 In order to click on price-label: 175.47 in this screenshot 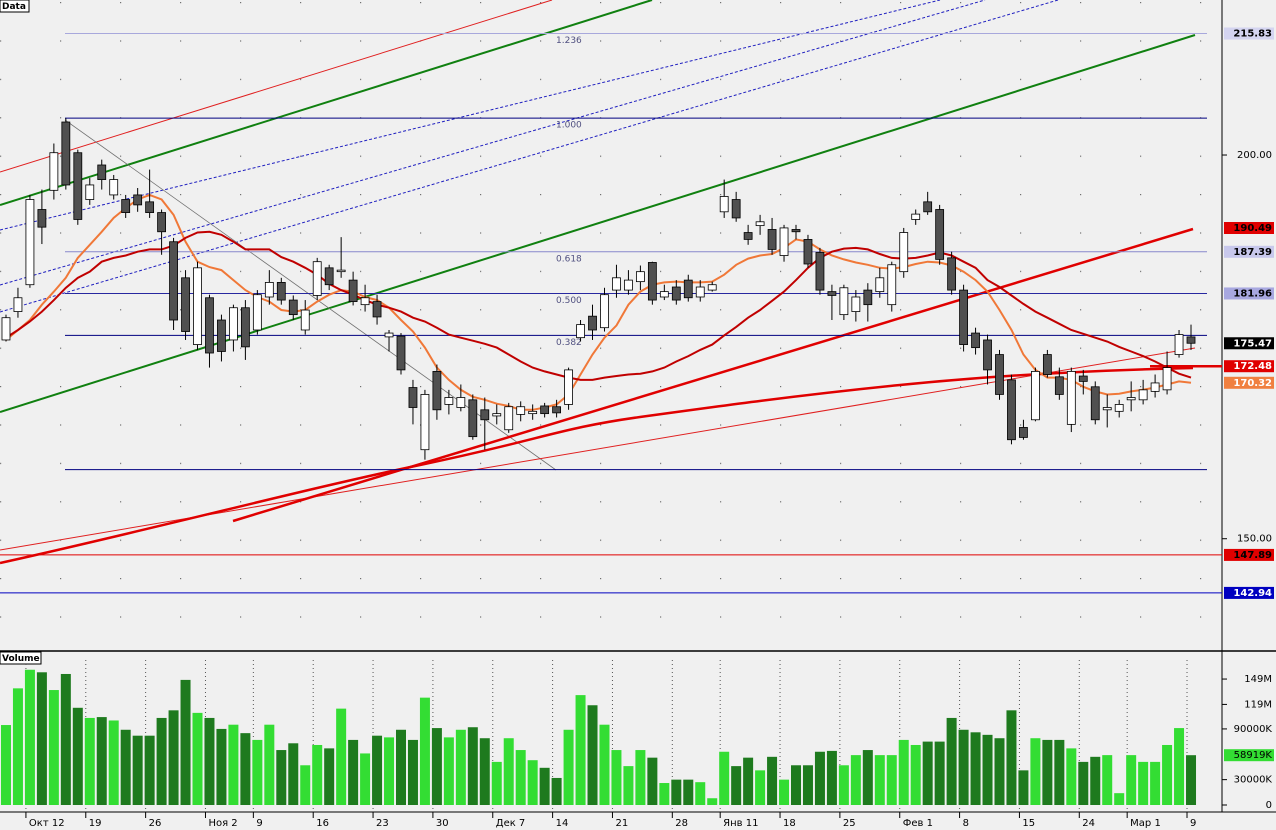, I will do `click(1252, 343)`.